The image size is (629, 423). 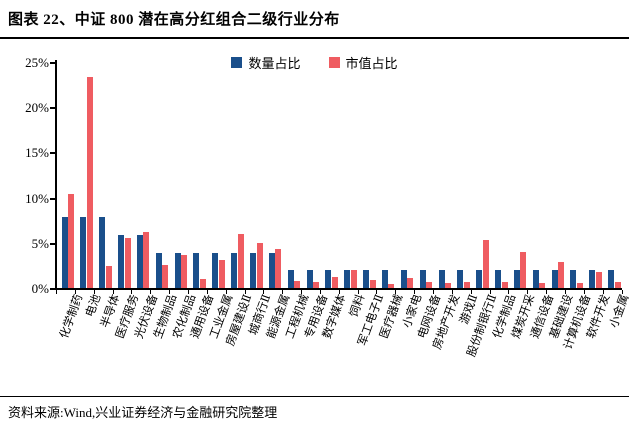 I want to click on bar-数量占比-通用设备, so click(x=196, y=270).